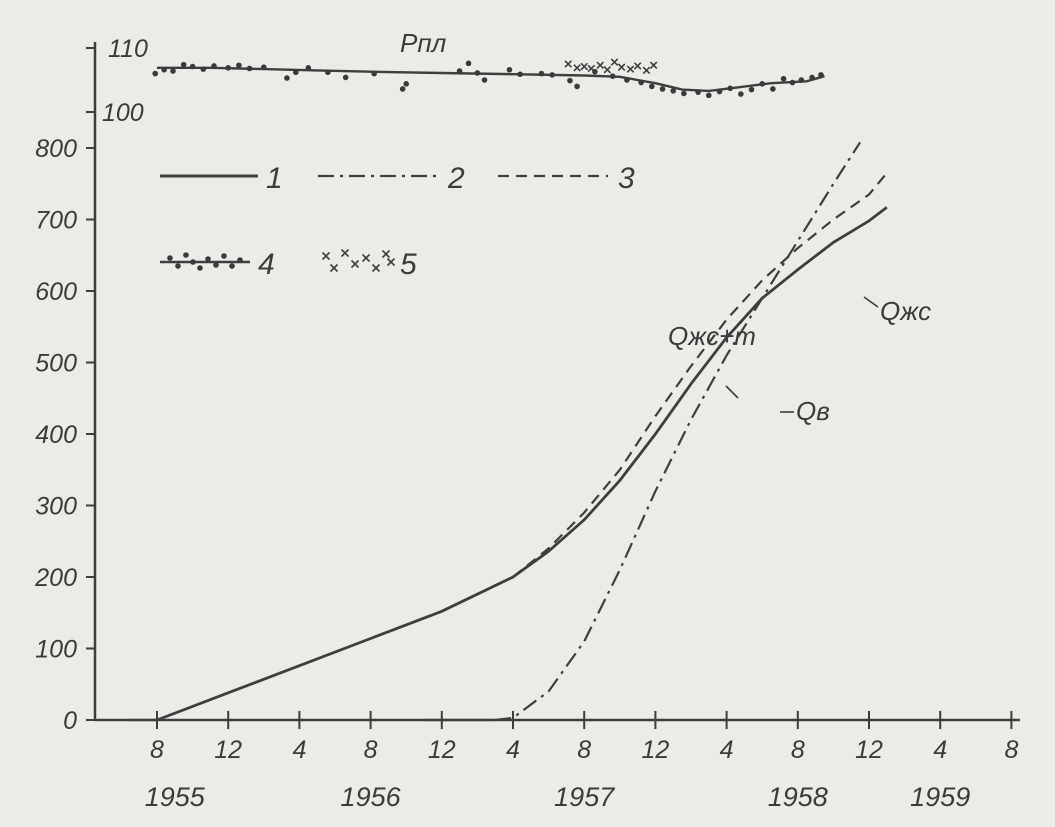 Image resolution: width=1055 pixels, height=827 pixels. Describe the element at coordinates (125, 81) in the screenshot. I see `pressure-tick-labels: 110 100` at that location.